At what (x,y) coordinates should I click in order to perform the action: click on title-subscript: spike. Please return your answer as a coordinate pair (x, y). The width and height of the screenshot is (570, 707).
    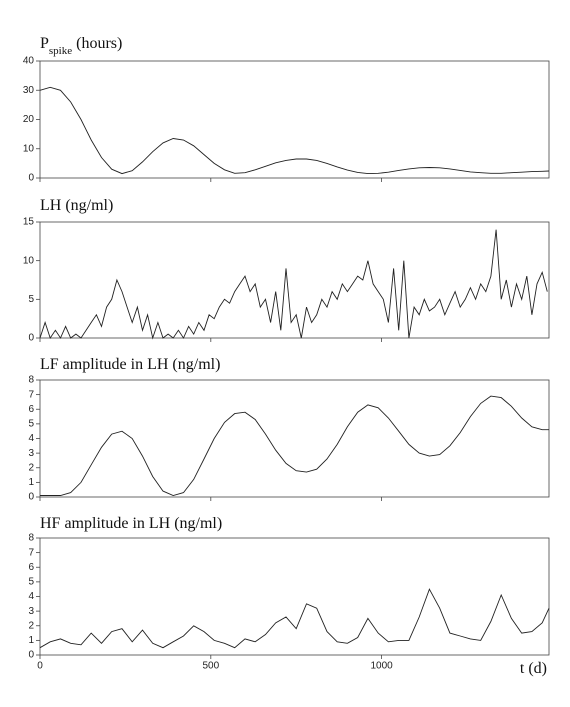
    Looking at the image, I should click on (60, 51).